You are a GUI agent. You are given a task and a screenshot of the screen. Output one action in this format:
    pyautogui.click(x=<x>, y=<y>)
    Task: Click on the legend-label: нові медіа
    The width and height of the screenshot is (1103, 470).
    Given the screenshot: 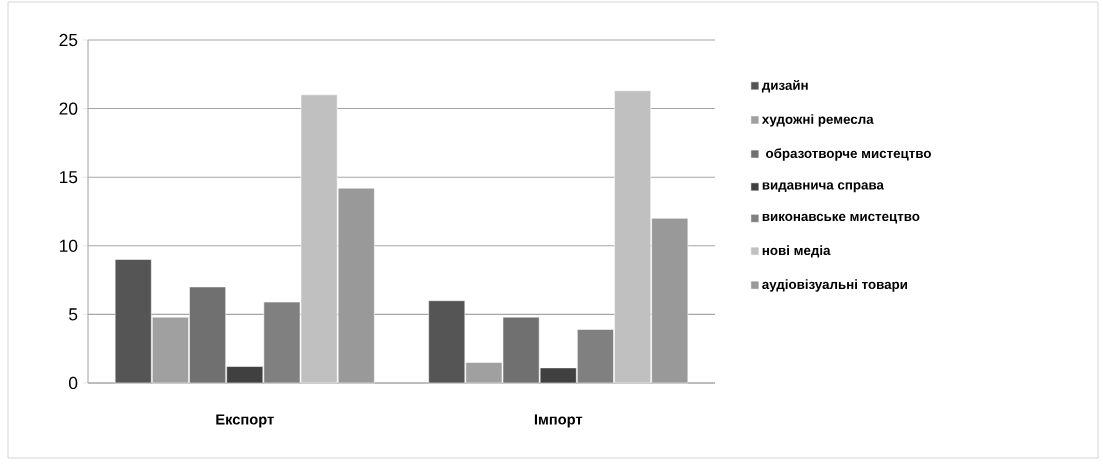 What is the action you would take?
    pyautogui.click(x=796, y=251)
    